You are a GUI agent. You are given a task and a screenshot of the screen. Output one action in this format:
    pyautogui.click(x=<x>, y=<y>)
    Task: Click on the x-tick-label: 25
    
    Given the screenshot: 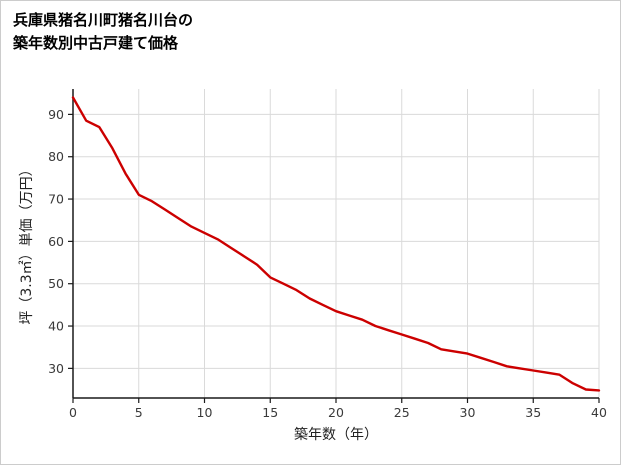 What is the action you would take?
    pyautogui.click(x=402, y=412)
    